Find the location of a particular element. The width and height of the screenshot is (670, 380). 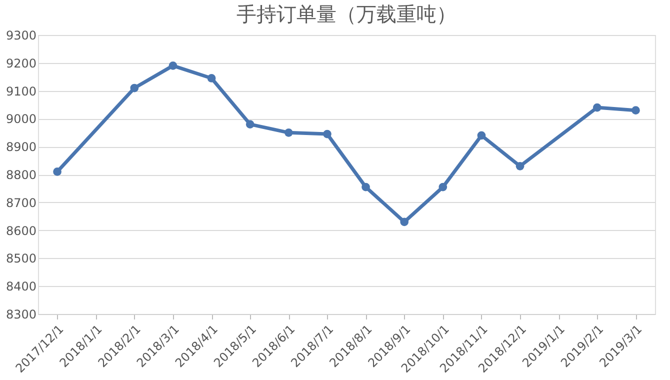

y-tick-label: 8600 is located at coordinates (21, 231).